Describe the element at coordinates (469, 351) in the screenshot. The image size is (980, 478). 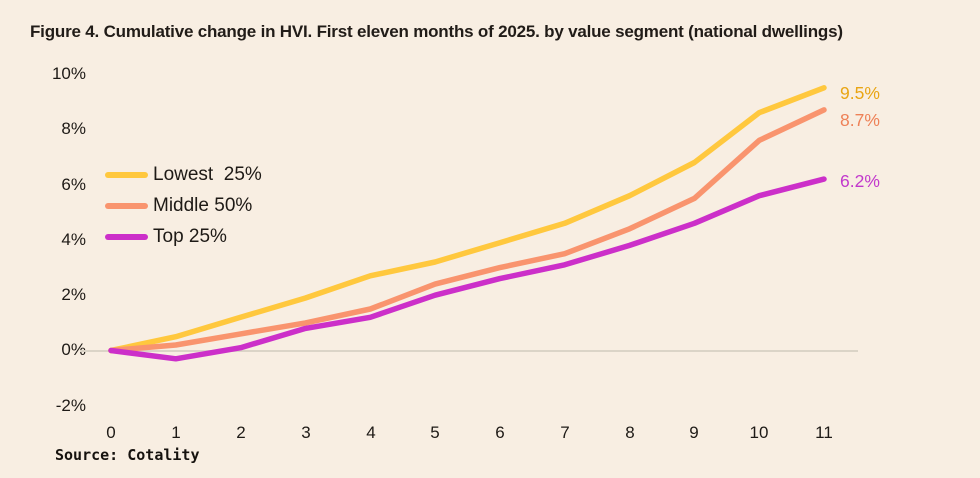
I see `zero-gridline` at that location.